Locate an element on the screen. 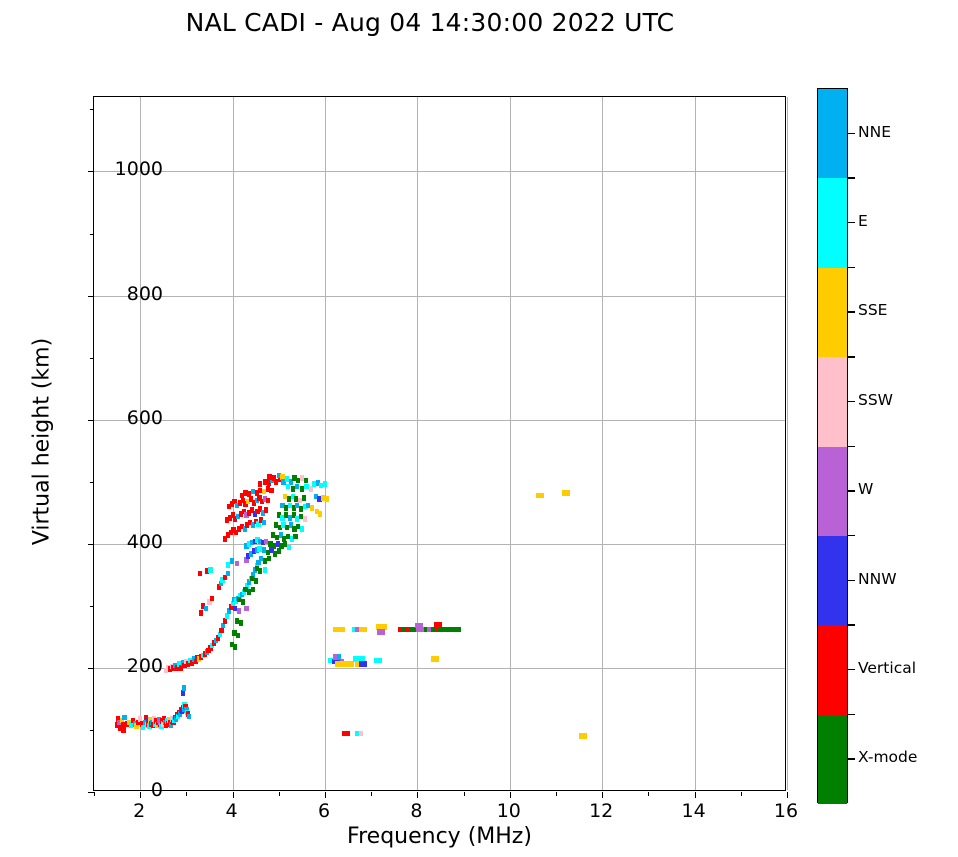 Image resolution: width=958 pixels, height=857 pixels. colorbar-label-vertical: Vertical is located at coordinates (887, 667).